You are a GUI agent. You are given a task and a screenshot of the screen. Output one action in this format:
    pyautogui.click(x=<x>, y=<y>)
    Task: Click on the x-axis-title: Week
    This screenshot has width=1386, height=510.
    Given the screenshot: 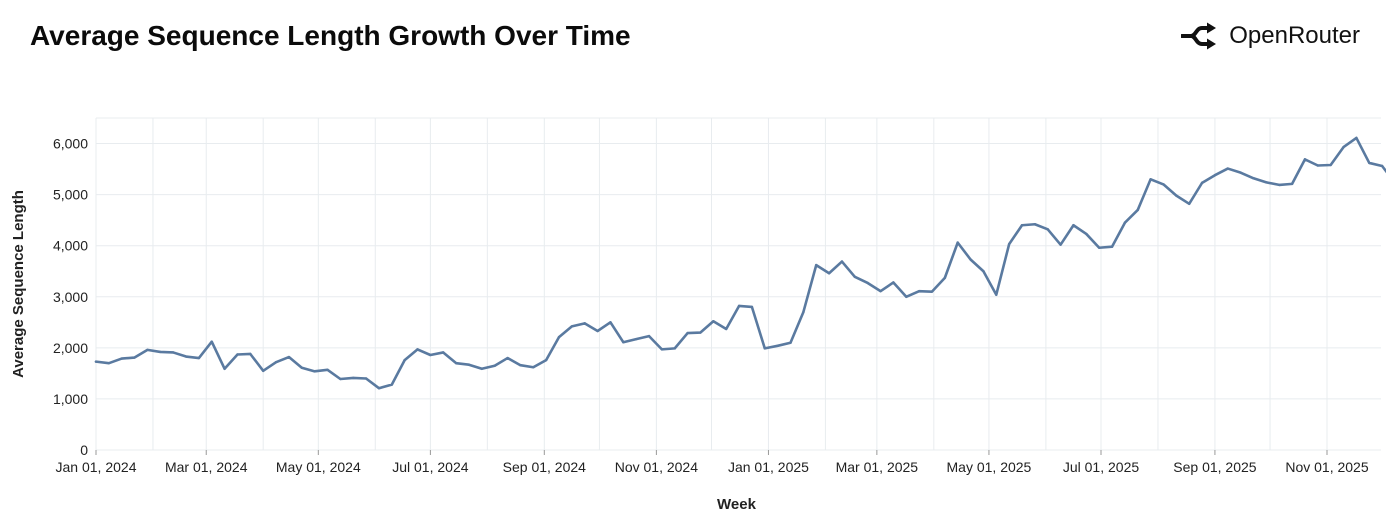 What is the action you would take?
    pyautogui.click(x=737, y=503)
    